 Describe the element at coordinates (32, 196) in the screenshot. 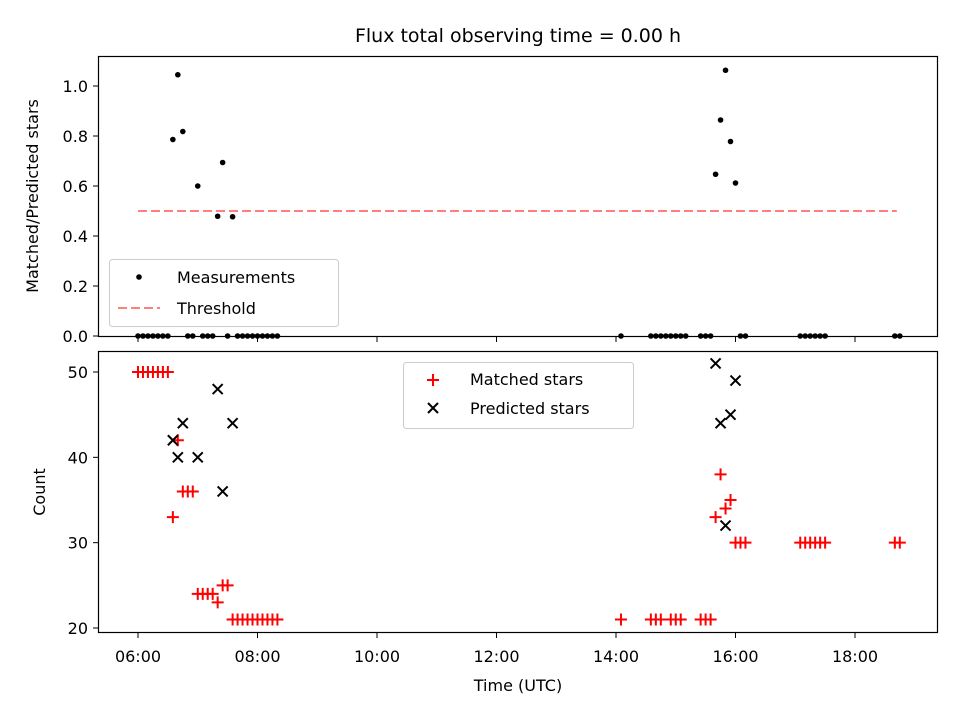

I see `top-y-axis-label: Matched/Predicted stars` at that location.